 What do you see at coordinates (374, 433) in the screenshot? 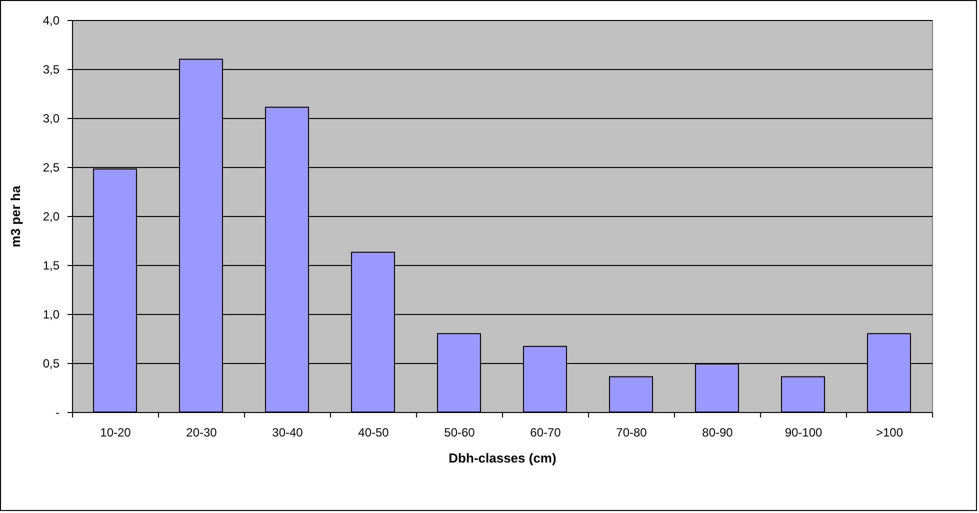
I see `x-tick-label: 40-50` at bounding box center [374, 433].